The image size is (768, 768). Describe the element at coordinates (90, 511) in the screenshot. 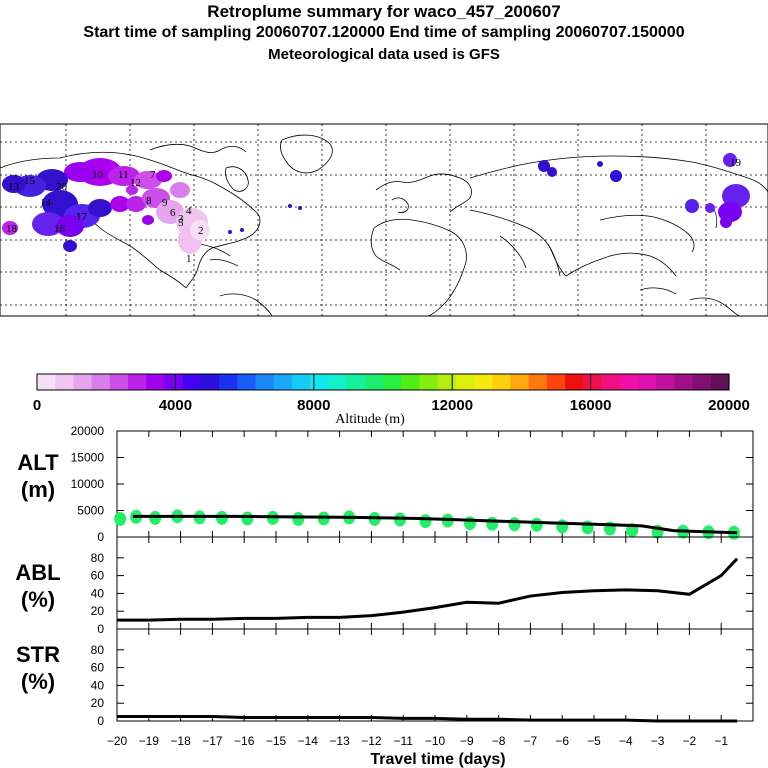

I see `y-tick-label: 5000` at that location.